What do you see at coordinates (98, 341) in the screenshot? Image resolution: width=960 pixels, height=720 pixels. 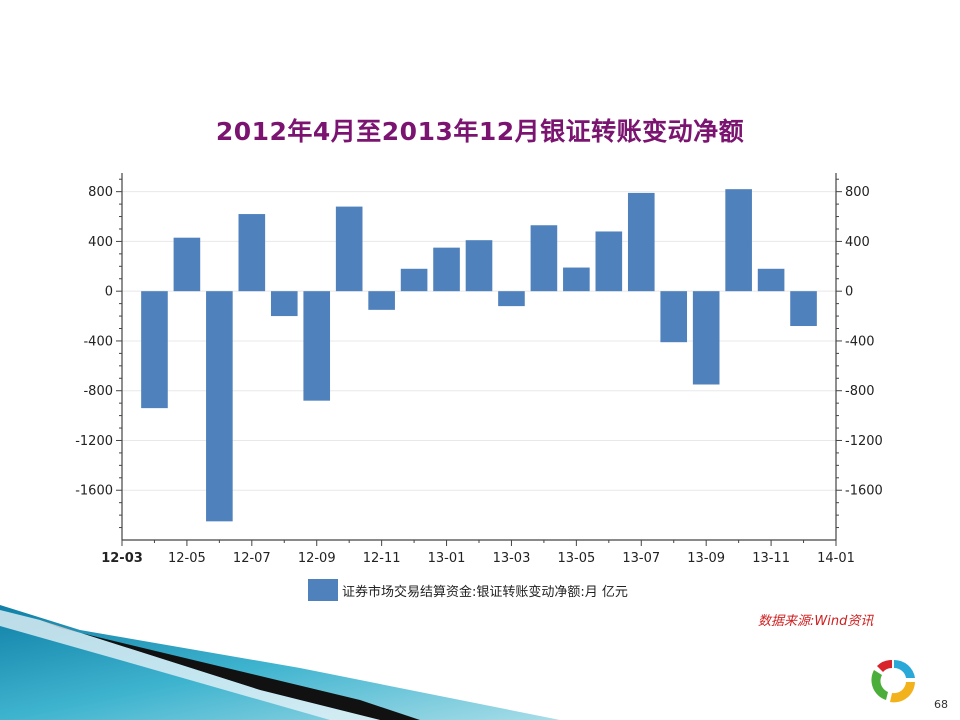 I see `y-tick-label-left: -400` at bounding box center [98, 341].